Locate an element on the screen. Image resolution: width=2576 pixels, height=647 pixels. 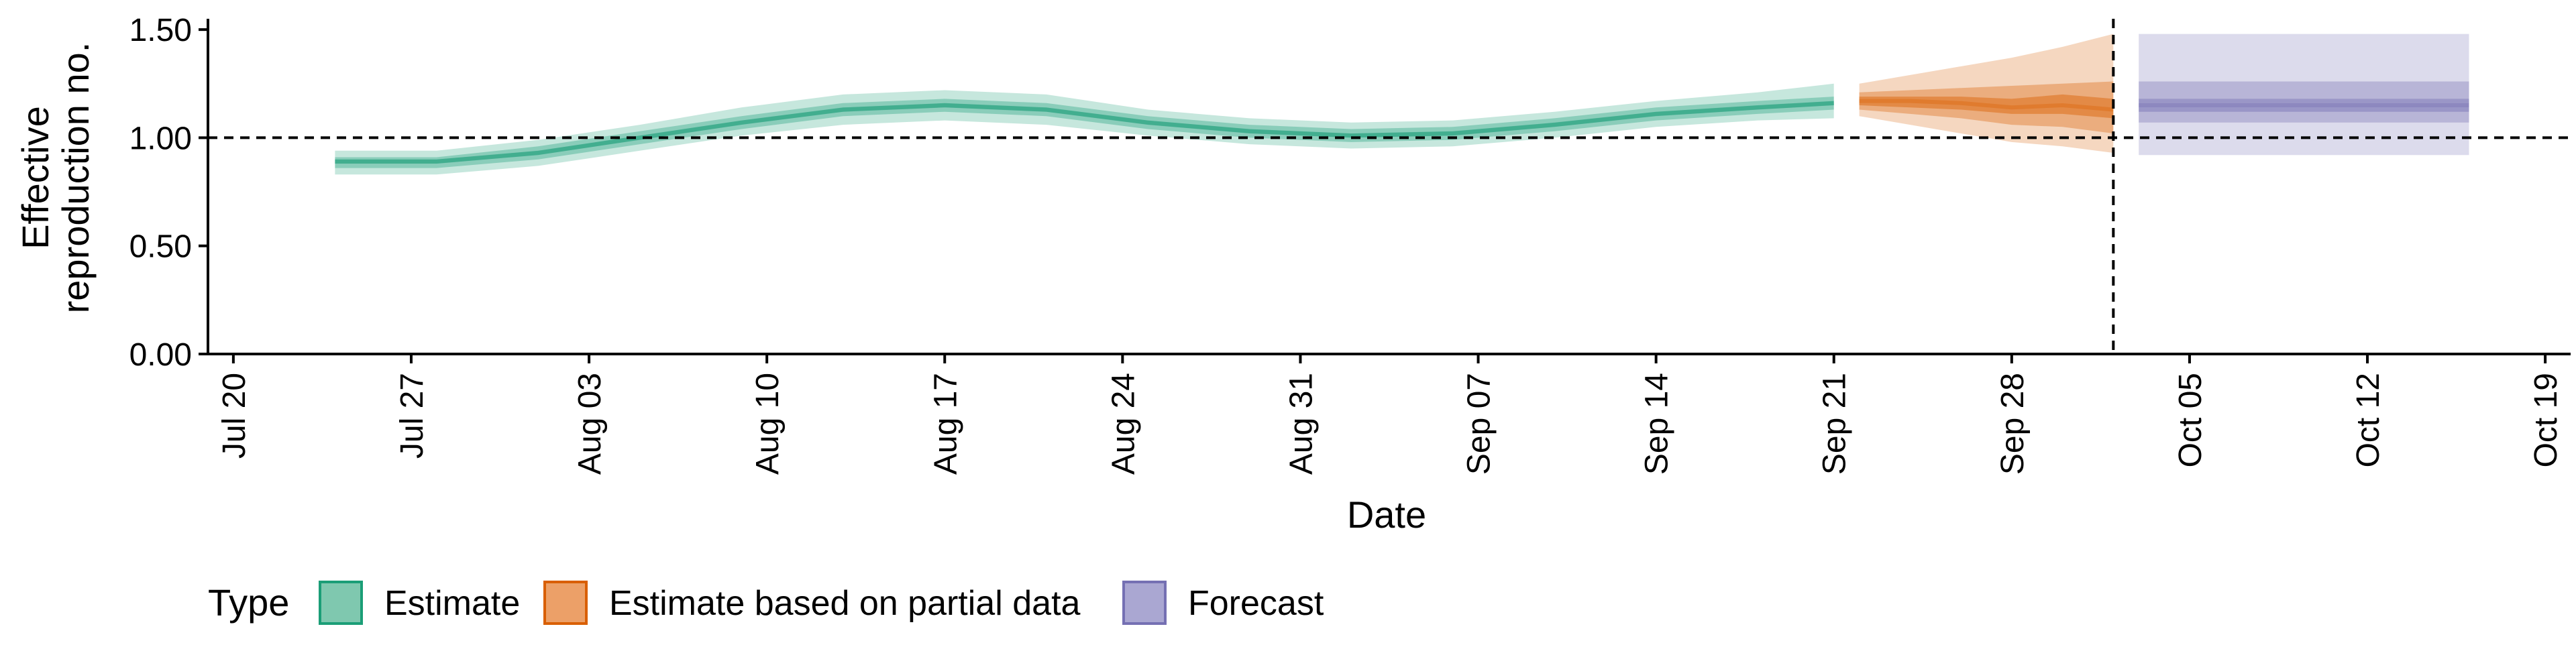
band-50-estimate is located at coordinates (1084, 132).